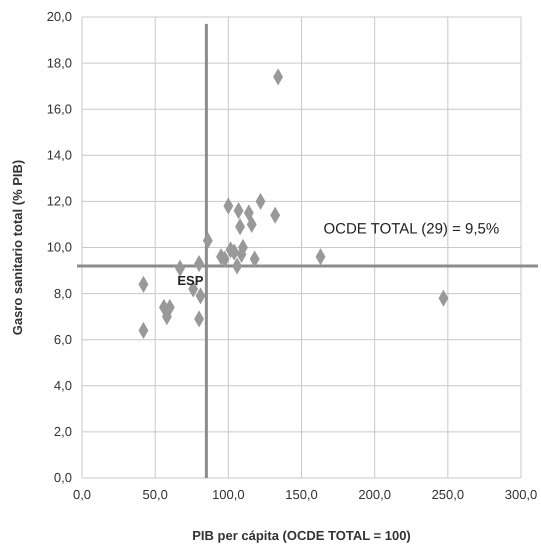  I want to click on x-tick-label: 300,0, so click(521, 494).